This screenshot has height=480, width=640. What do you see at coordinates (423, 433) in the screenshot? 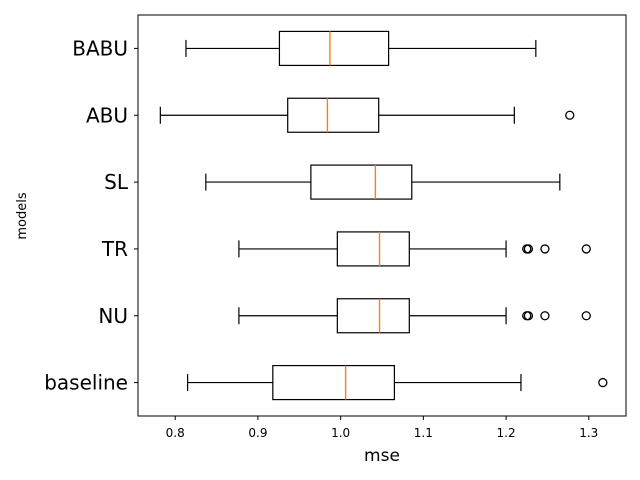
I see `x-tick-label: 1.1` at bounding box center [423, 433].